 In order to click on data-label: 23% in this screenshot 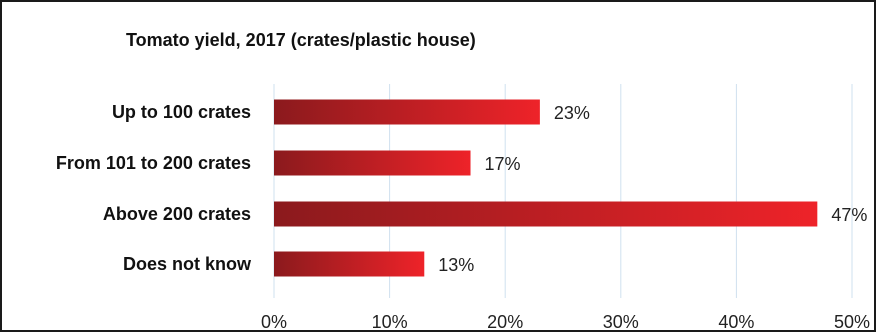, I will do `click(572, 113)`.